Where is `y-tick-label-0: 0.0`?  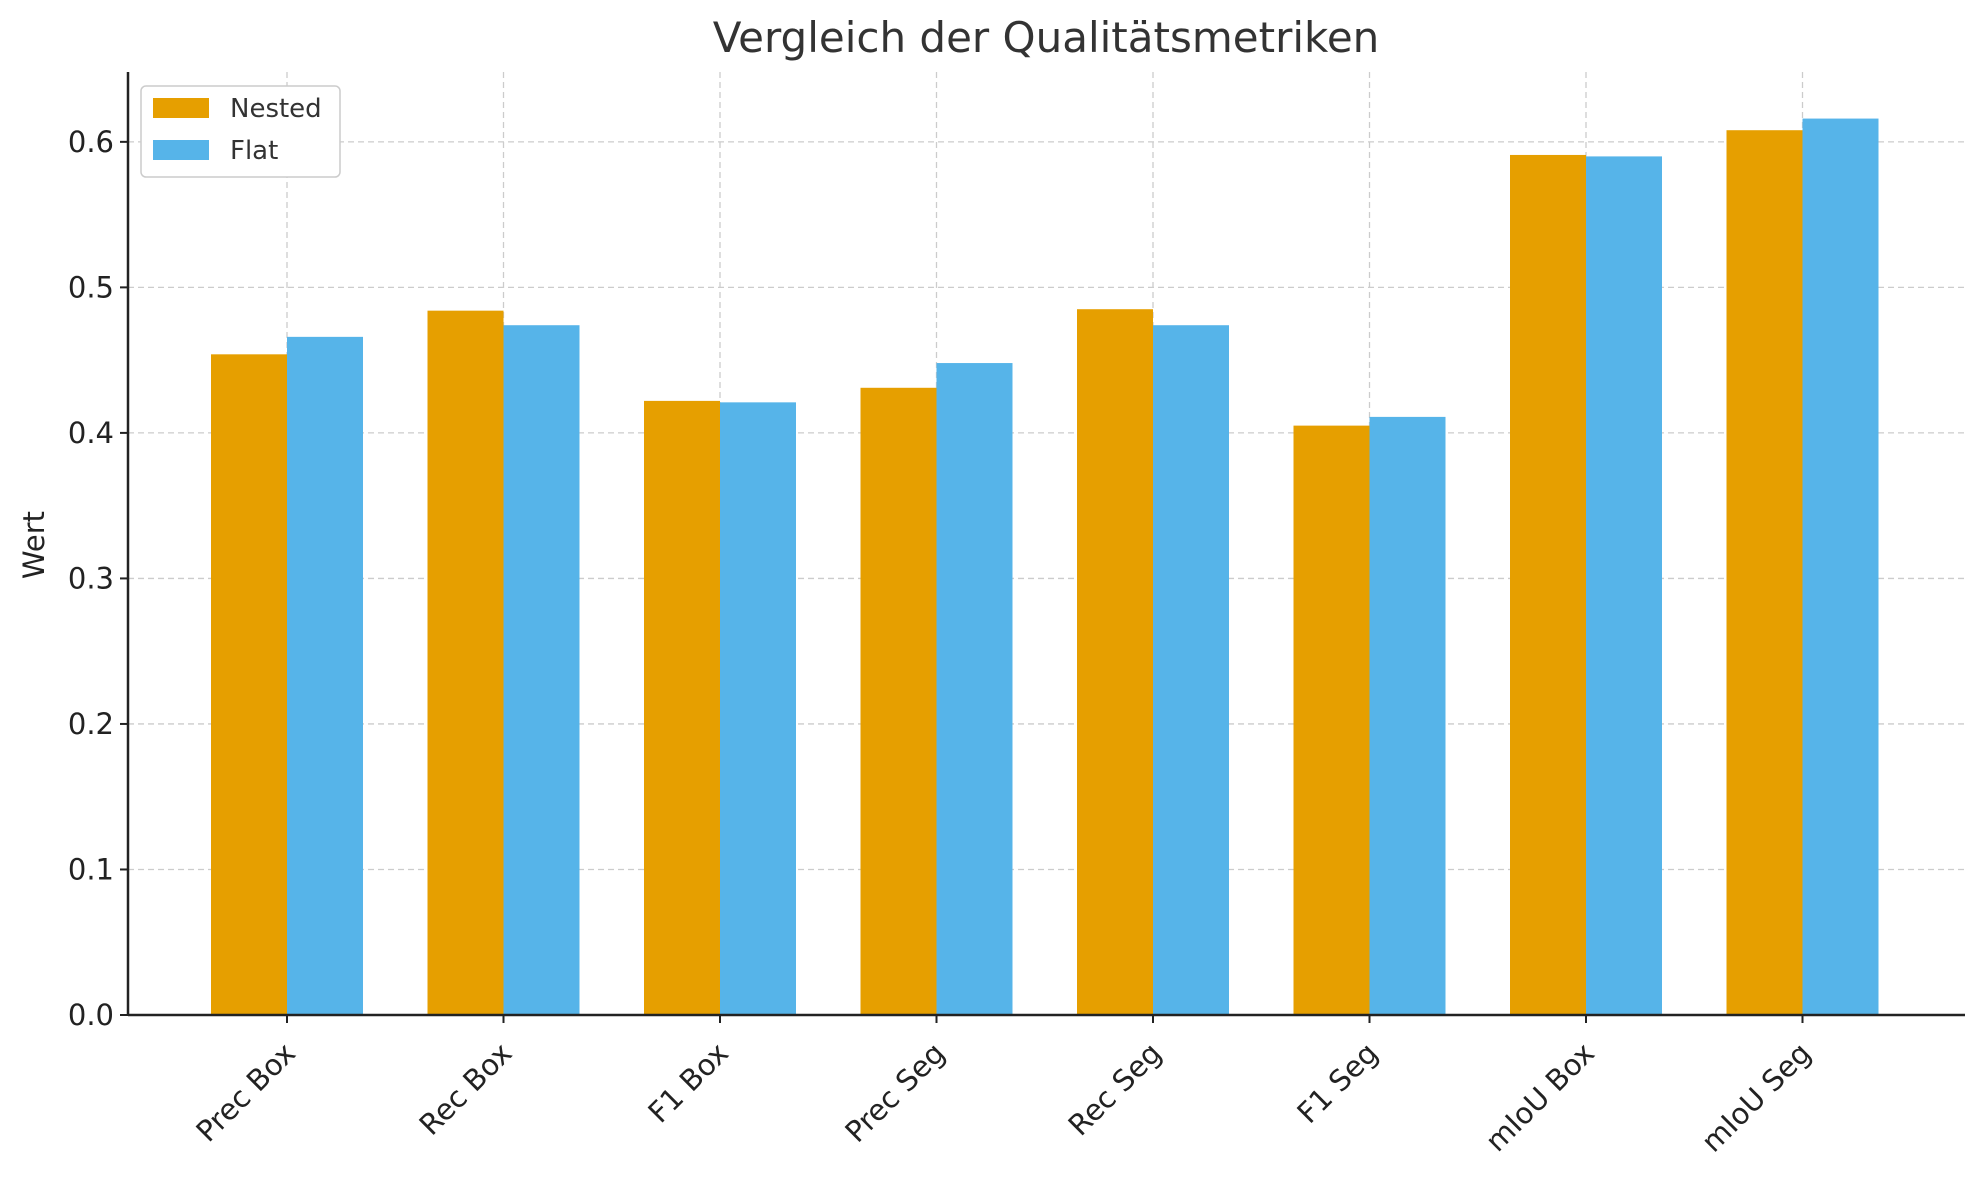 y-tick-label-0: 0.0 is located at coordinates (91, 1015).